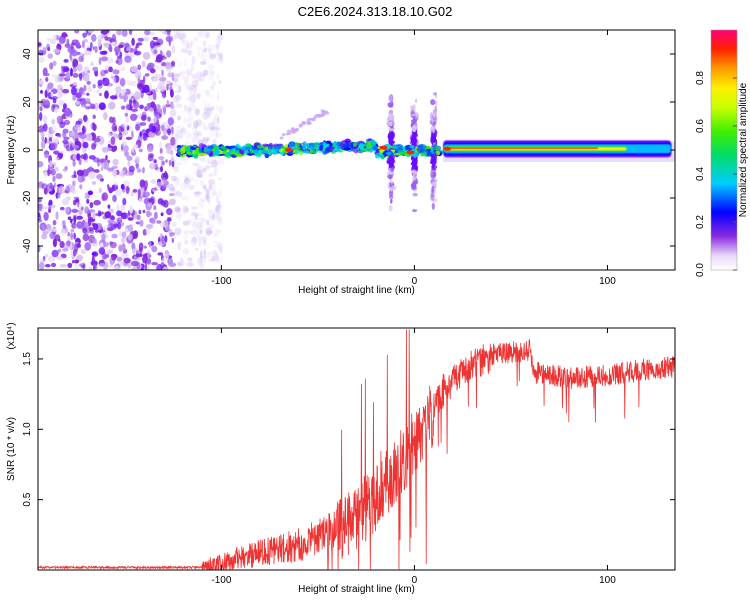  What do you see at coordinates (716, 174) in the screenshot?
I see `colorbar-ticks: 0.0 0.2 0.4 0.6 0.8` at bounding box center [716, 174].